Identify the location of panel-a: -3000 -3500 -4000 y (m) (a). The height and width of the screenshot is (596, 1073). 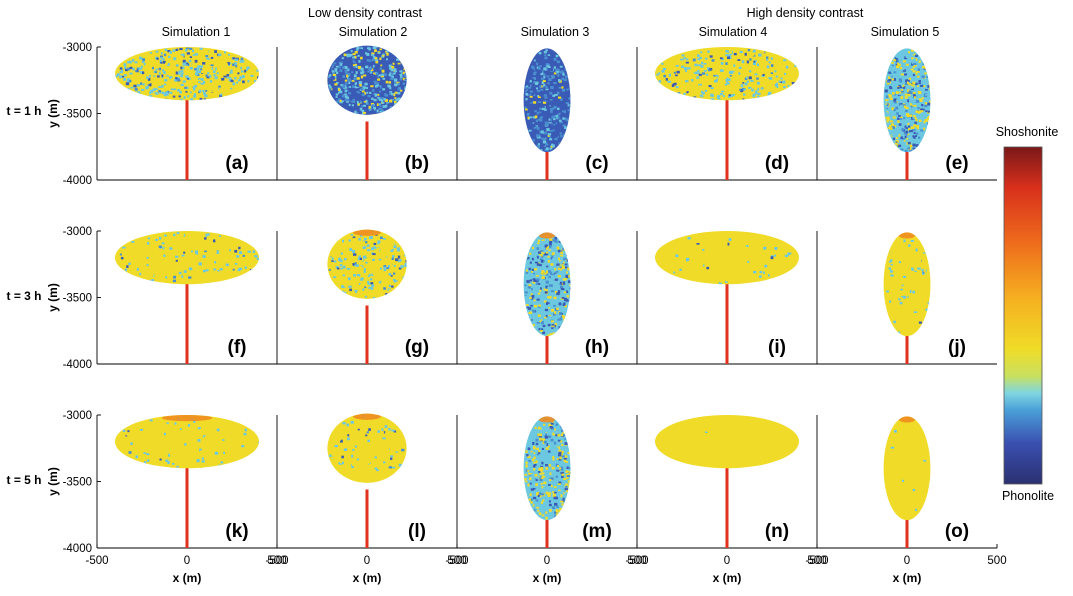
(161, 114).